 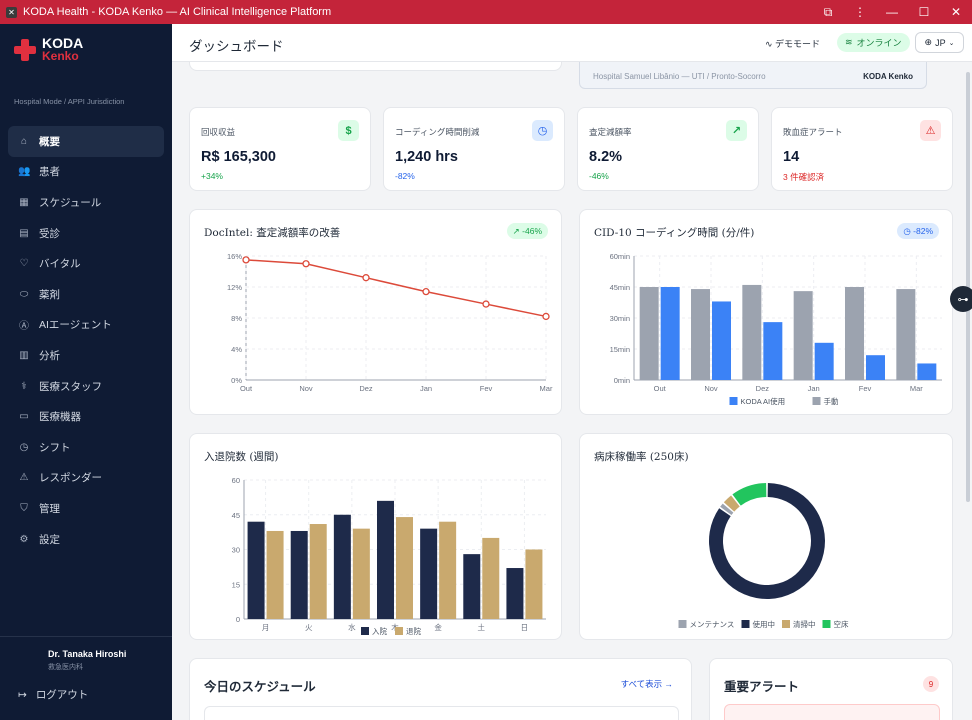 I want to click on x-tick-label: Nov, so click(x=306, y=388).